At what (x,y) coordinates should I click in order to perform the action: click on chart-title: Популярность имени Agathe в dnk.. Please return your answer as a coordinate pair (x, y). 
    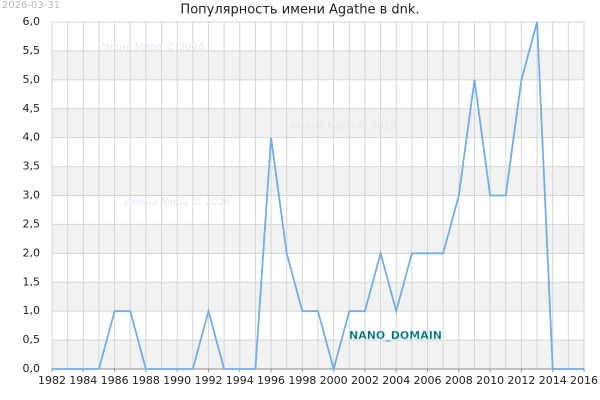
    Looking at the image, I should click on (299, 10).